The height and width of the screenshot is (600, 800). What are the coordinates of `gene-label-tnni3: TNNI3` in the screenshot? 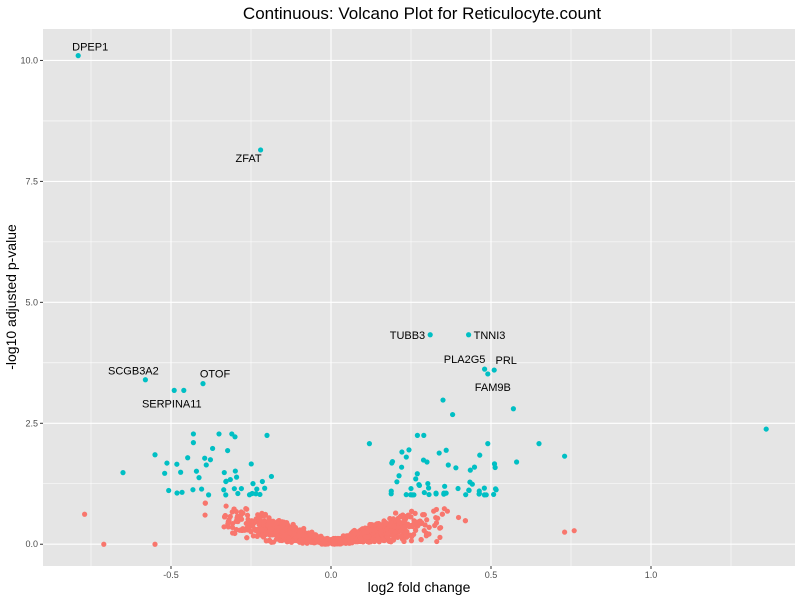 It's located at (490, 336).